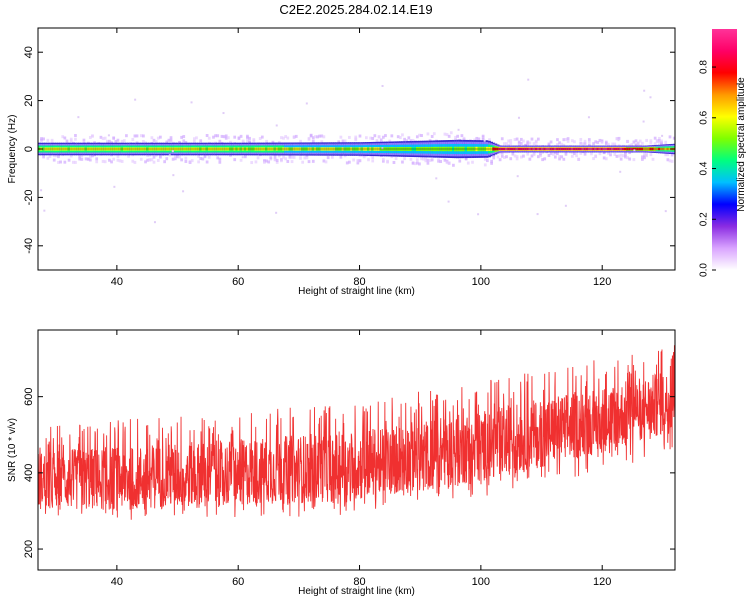 Image resolution: width=750 pixels, height=600 pixels. I want to click on snr-xtick-label: 60, so click(238, 582).